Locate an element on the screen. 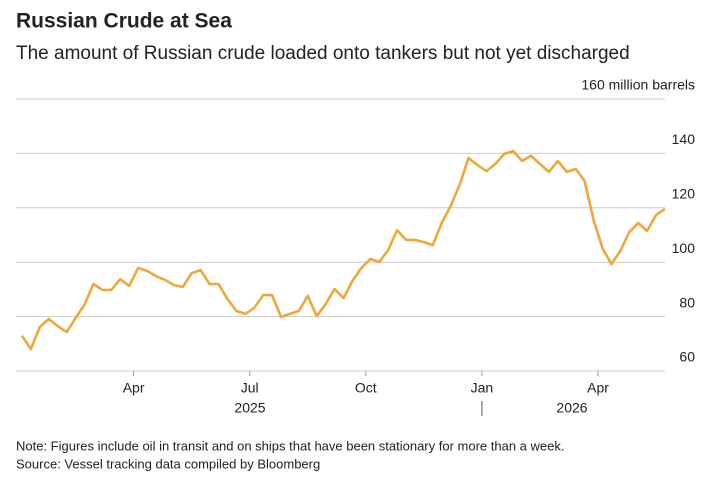 Image resolution: width=721 pixels, height=490 pixels. y-tick-label: 140 is located at coordinates (684, 139).